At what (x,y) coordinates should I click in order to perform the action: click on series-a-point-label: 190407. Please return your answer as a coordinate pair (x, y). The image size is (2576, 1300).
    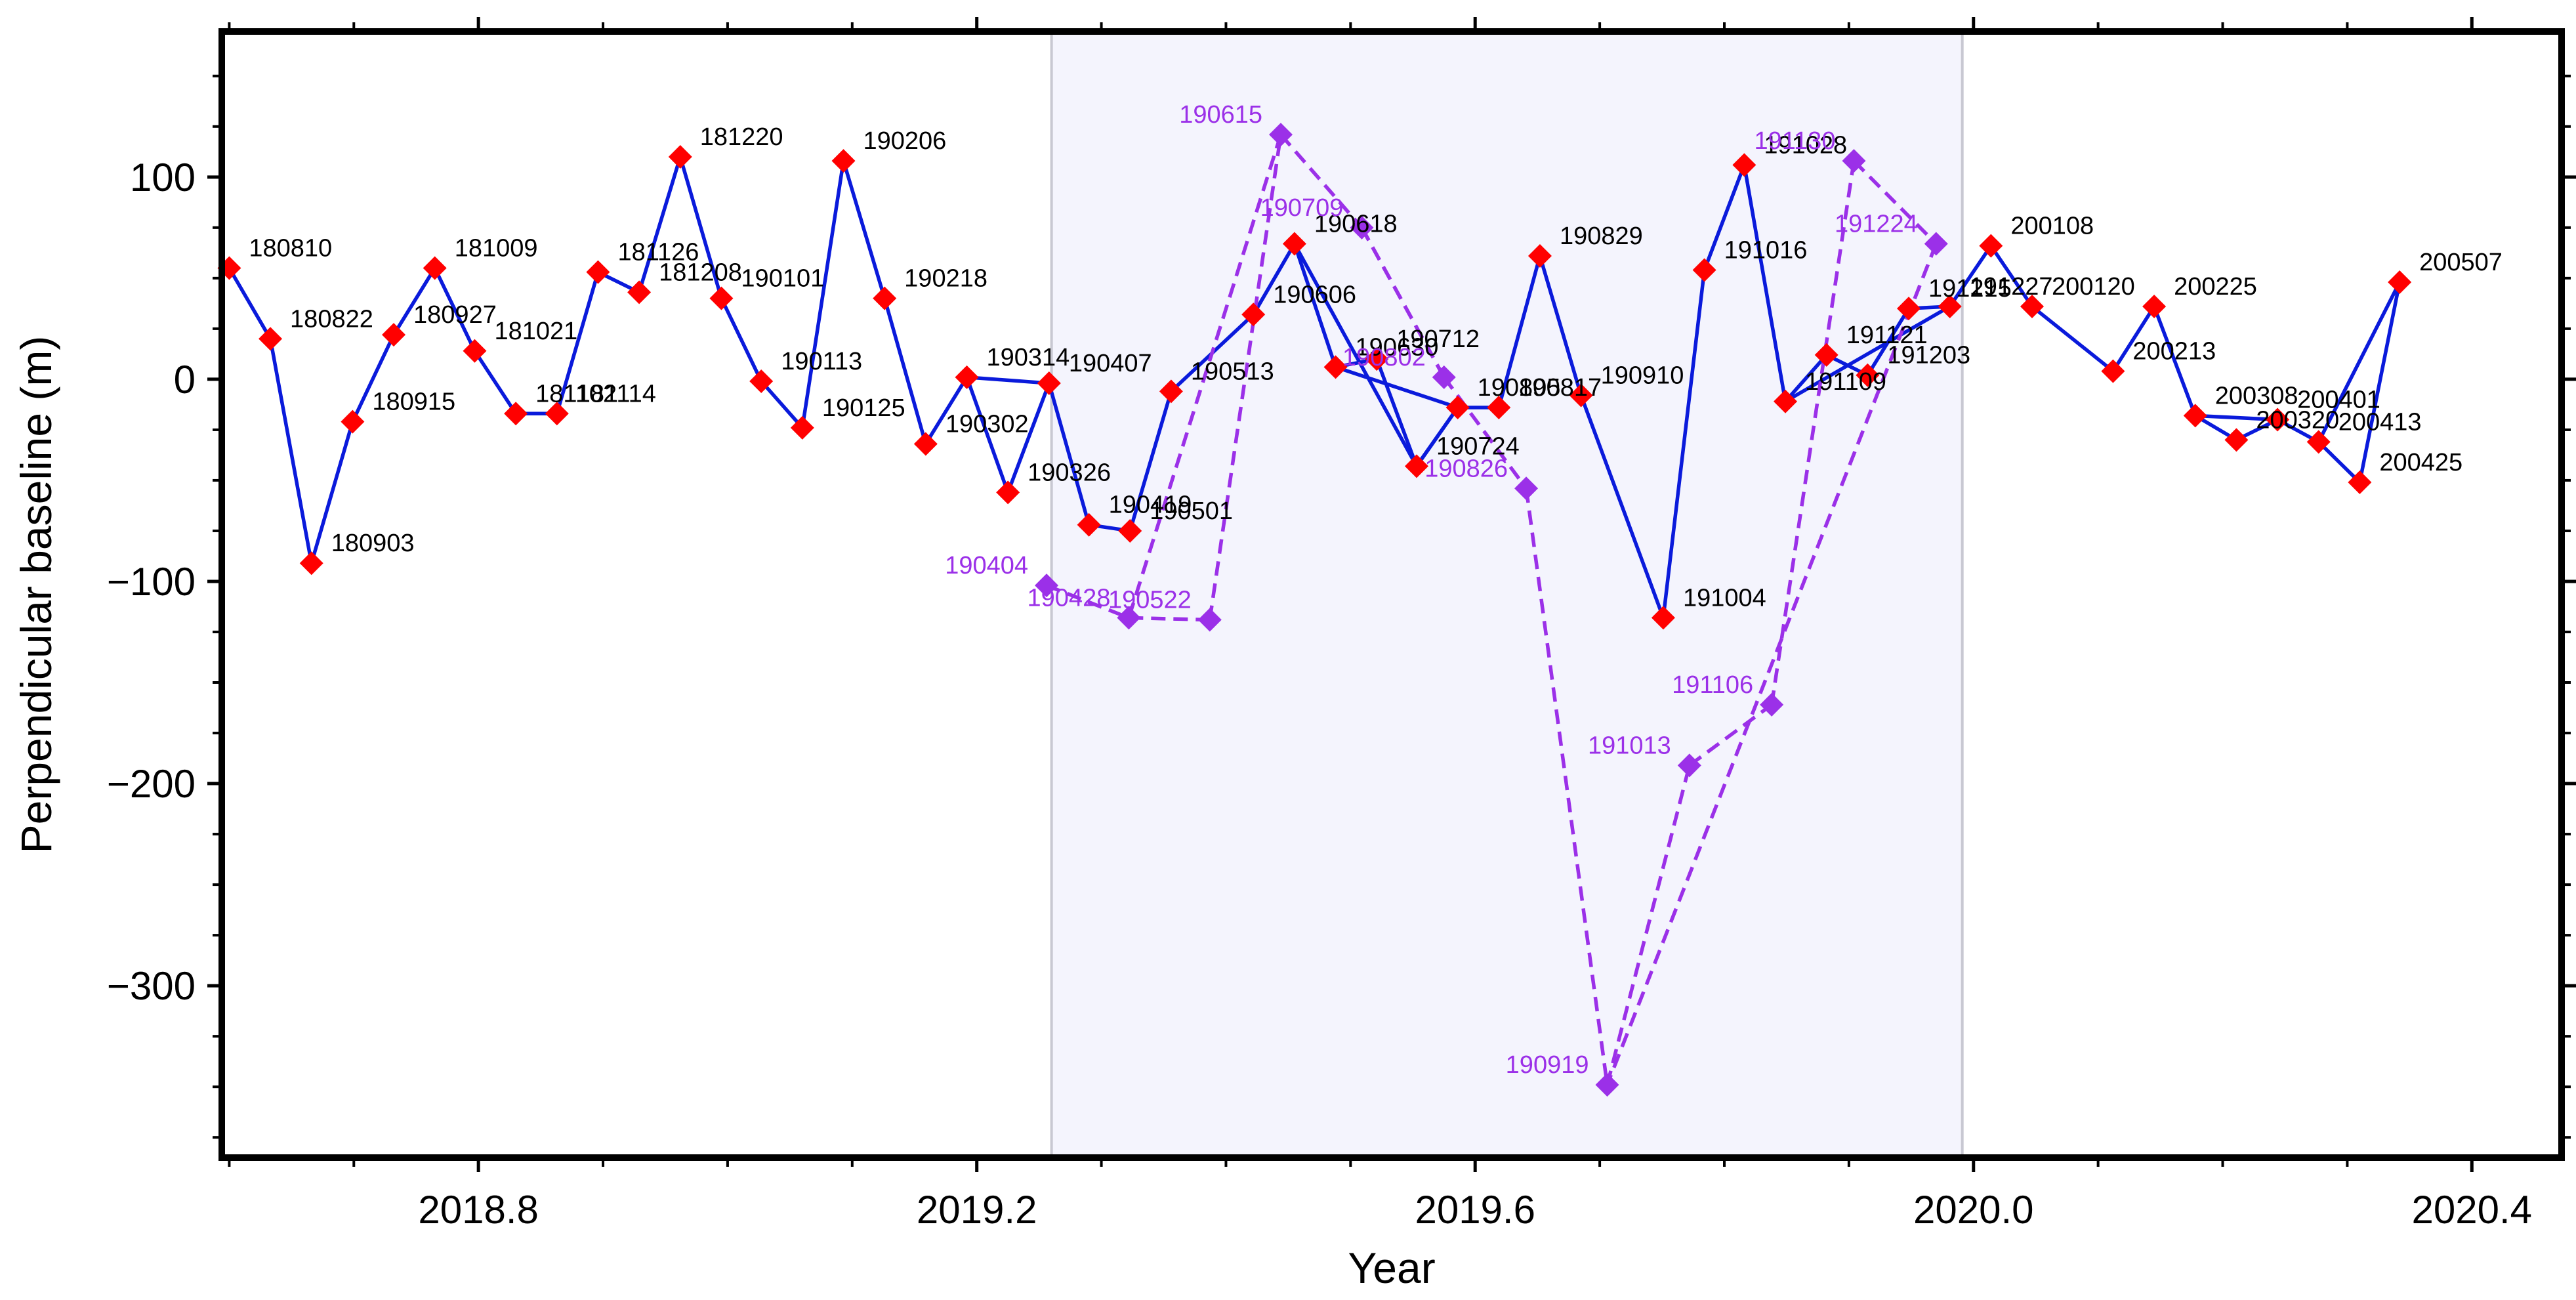
    Looking at the image, I should click on (1110, 363).